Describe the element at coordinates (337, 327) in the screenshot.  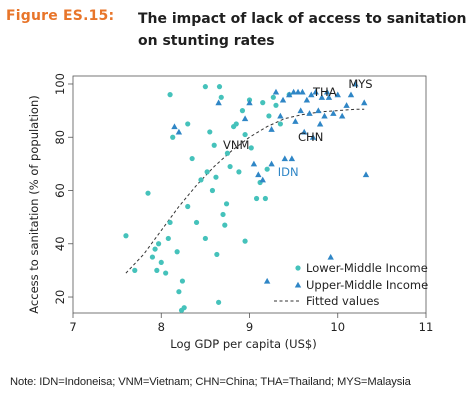
I see `x-tick-label: 10` at that location.